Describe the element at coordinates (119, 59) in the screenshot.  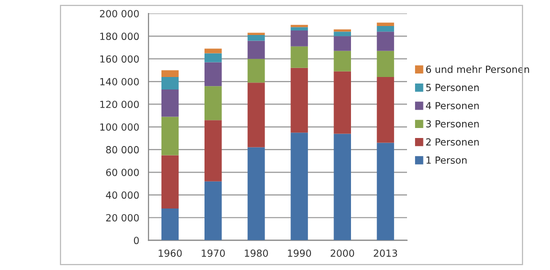
I see `y-tick-label: 160 000` at that location.